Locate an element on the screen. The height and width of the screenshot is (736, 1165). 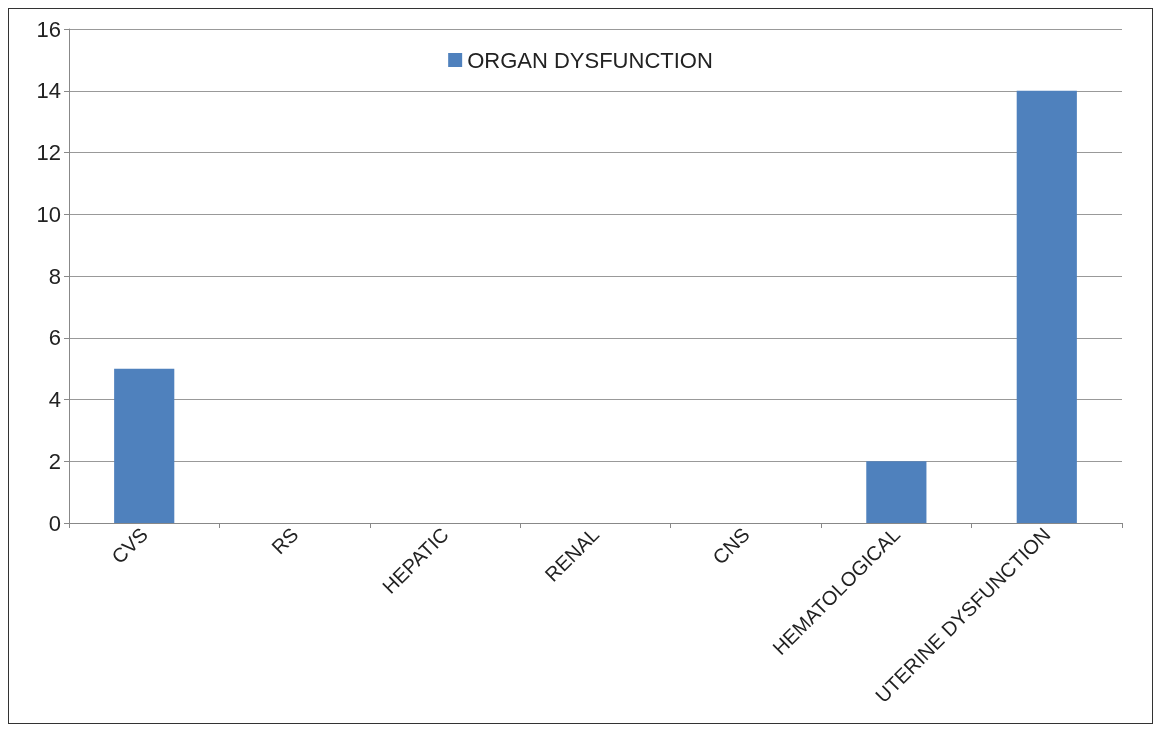
x-tick-label: RS is located at coordinates (285, 541).